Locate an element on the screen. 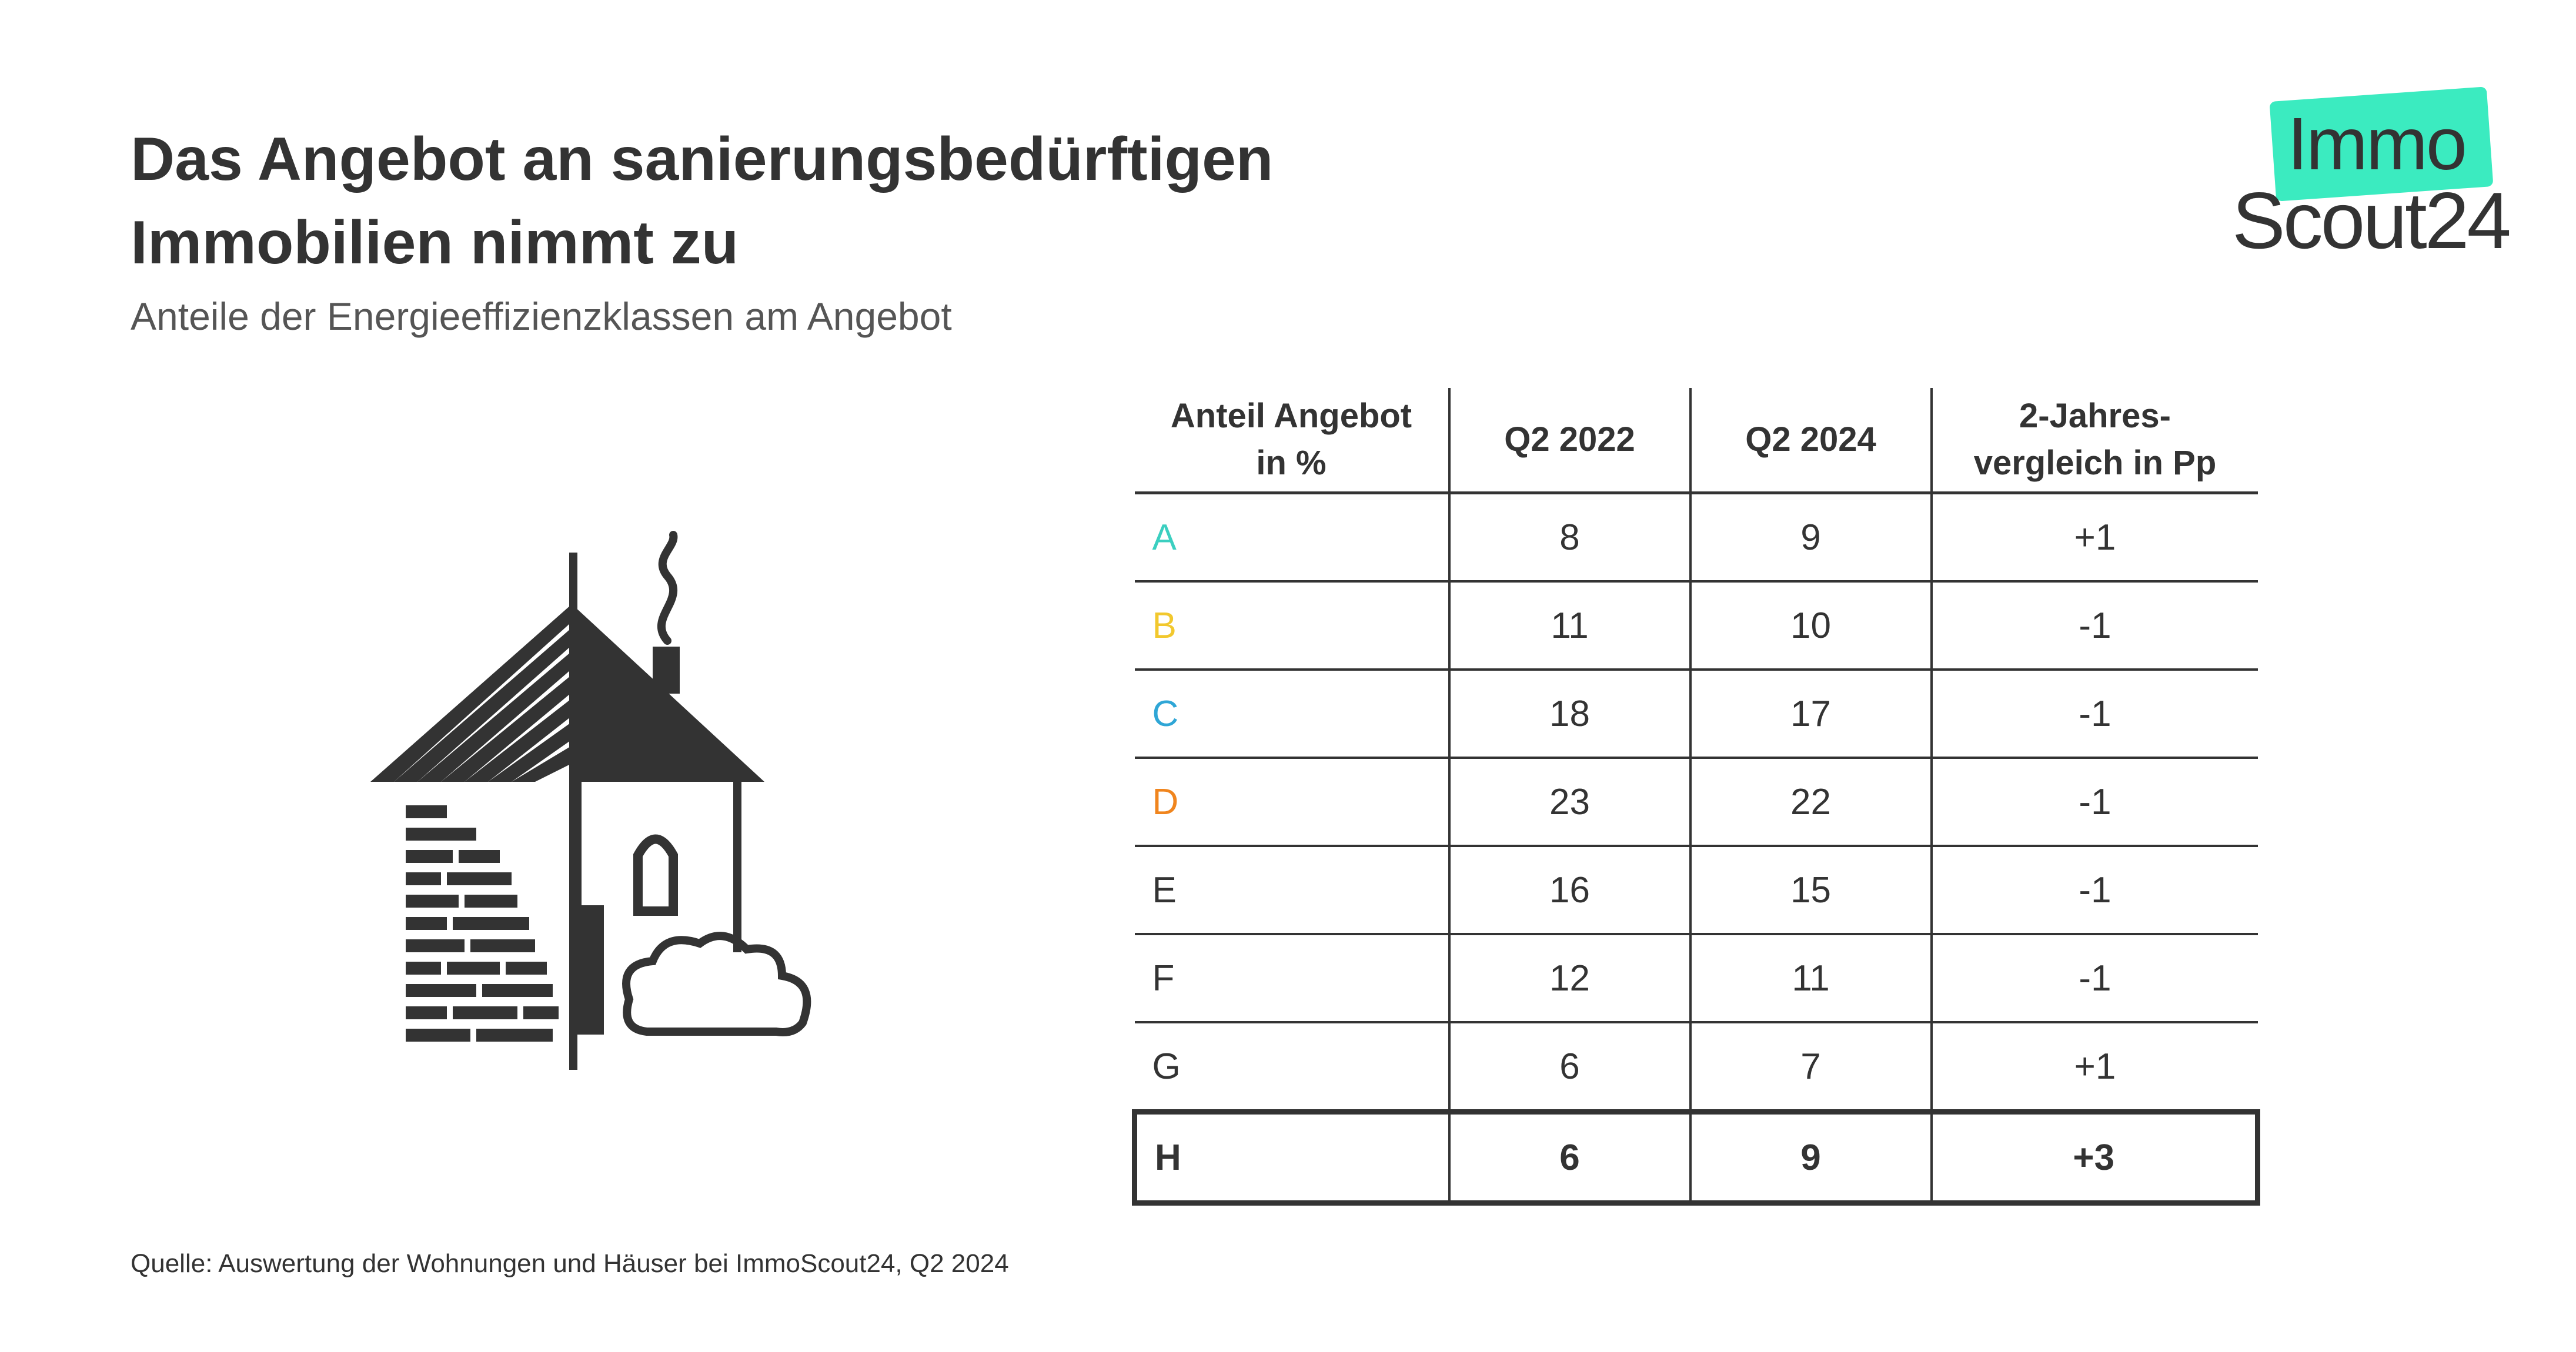  table-row: C 18 17 -1 is located at coordinates (1696, 714).